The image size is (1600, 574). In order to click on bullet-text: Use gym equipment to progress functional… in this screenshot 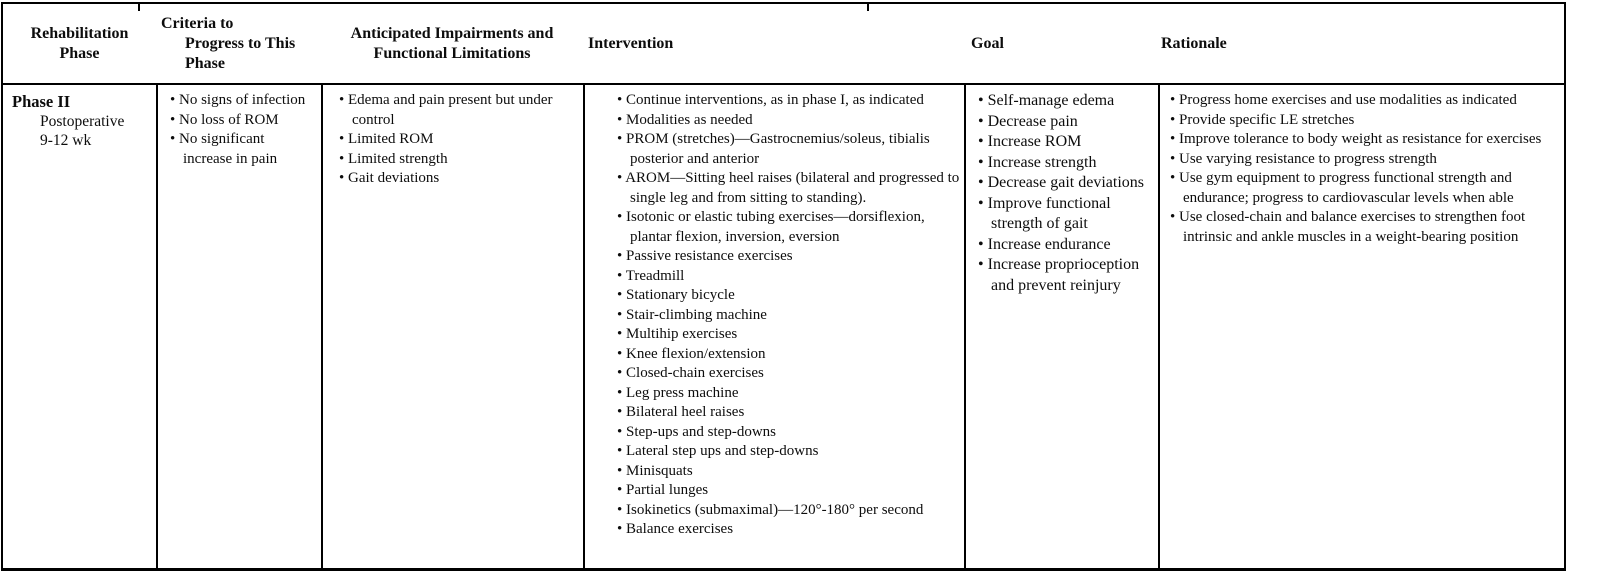, I will do `click(1346, 188)`.